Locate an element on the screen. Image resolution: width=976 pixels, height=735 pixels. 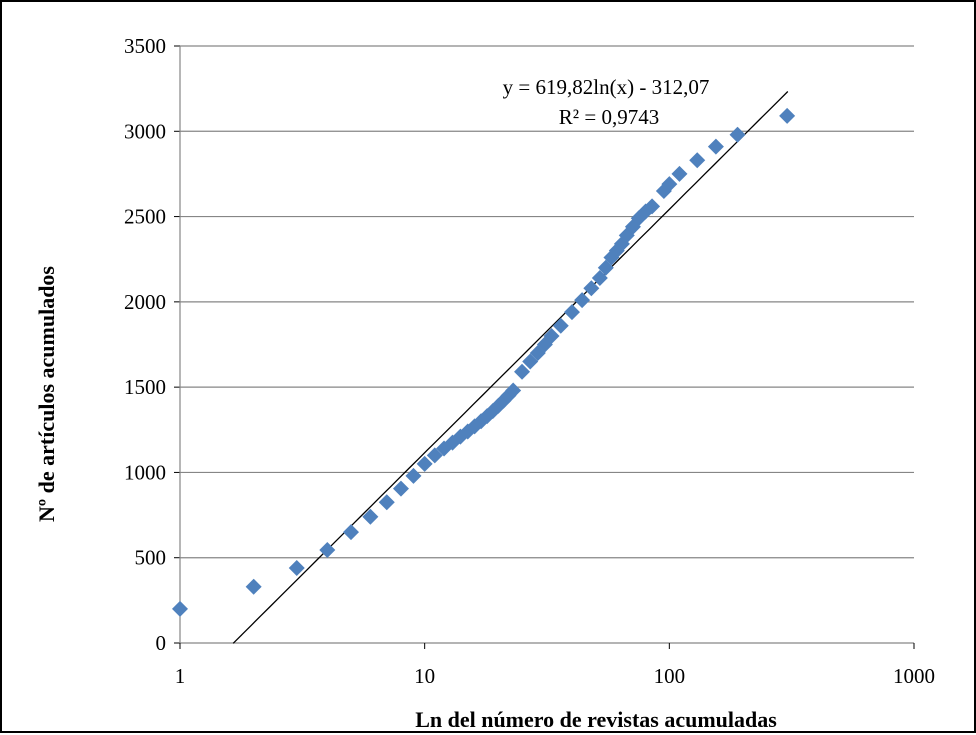
x-tick-label-100: 100 is located at coordinates (670, 676).